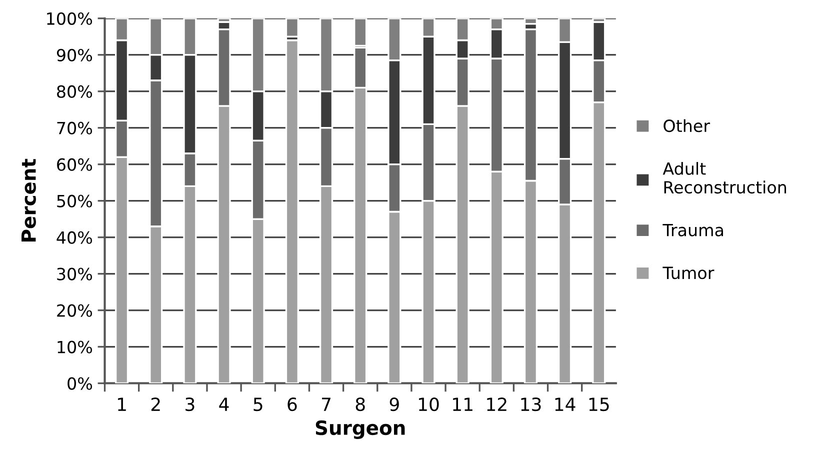 This screenshot has width=838, height=459. Describe the element at coordinates (428, 404) in the screenshot. I see `x-tick-label: 10` at that location.